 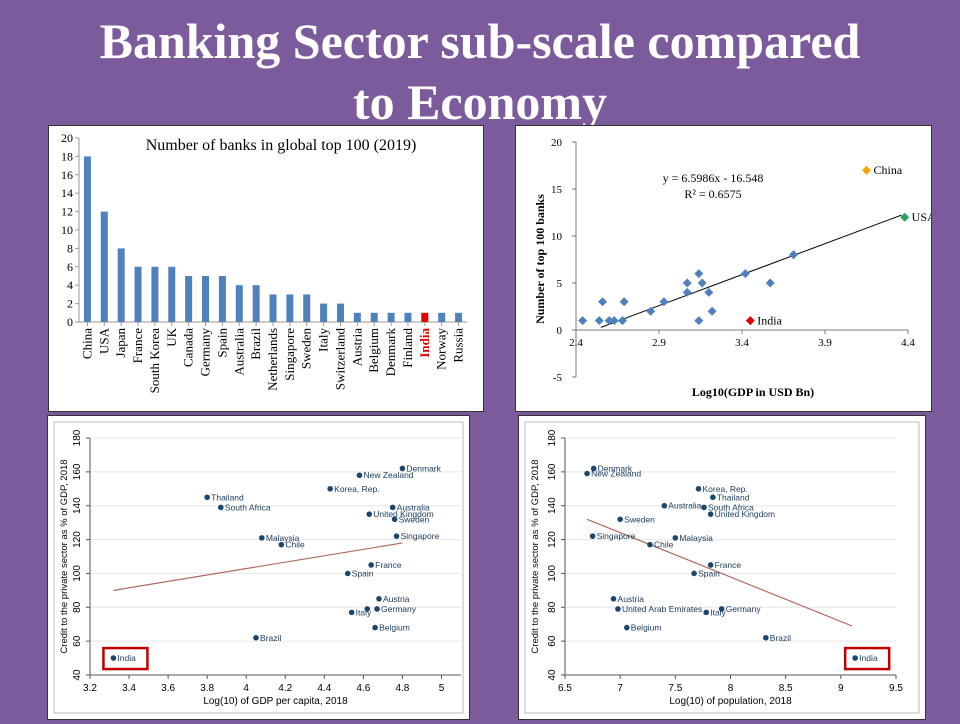 I want to click on x-tick-label: 5, so click(x=442, y=688).